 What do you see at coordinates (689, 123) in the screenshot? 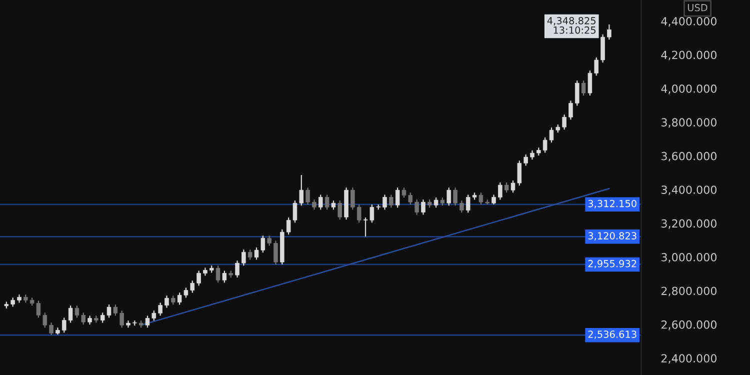
I see `y-tick-label: 3,800.000` at bounding box center [689, 123].